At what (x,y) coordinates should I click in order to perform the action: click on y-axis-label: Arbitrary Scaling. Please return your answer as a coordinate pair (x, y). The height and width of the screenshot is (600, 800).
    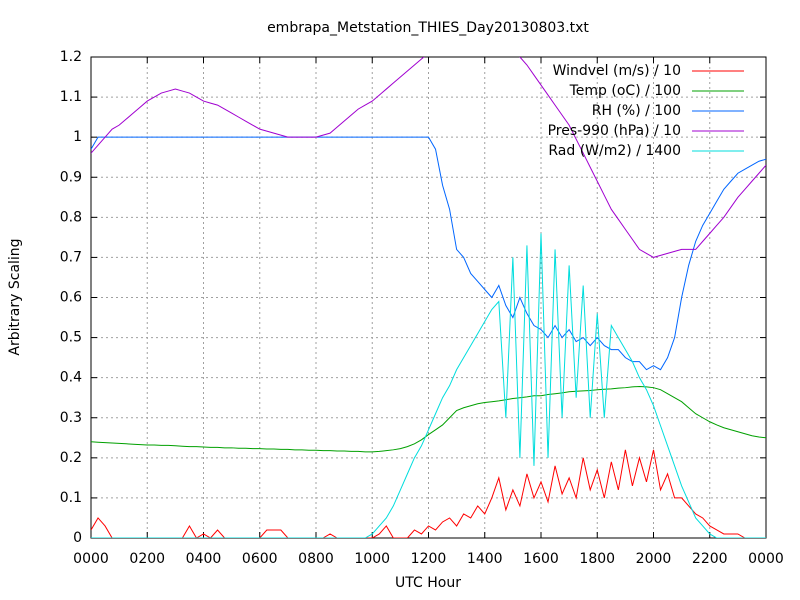
    Looking at the image, I should click on (15, 296).